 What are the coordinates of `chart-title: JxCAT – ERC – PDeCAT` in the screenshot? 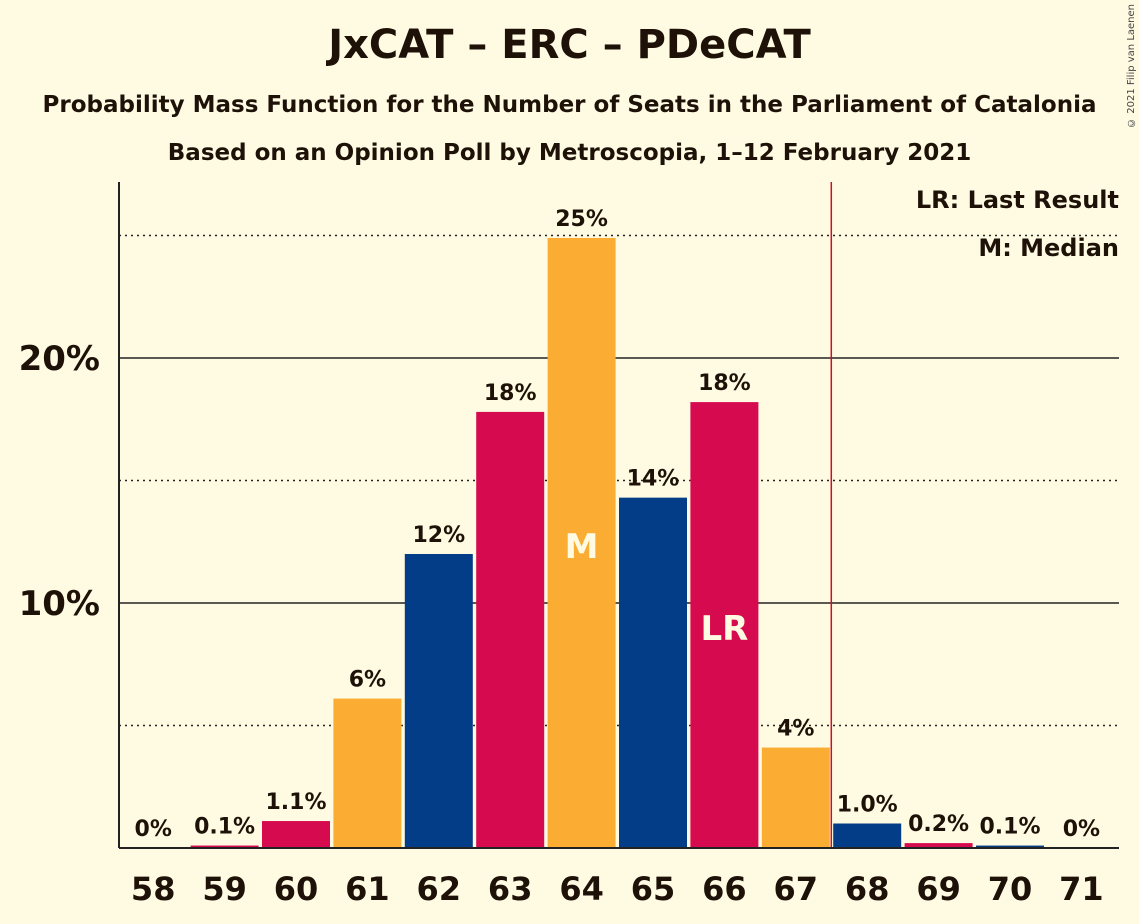 It's located at (569, 45).